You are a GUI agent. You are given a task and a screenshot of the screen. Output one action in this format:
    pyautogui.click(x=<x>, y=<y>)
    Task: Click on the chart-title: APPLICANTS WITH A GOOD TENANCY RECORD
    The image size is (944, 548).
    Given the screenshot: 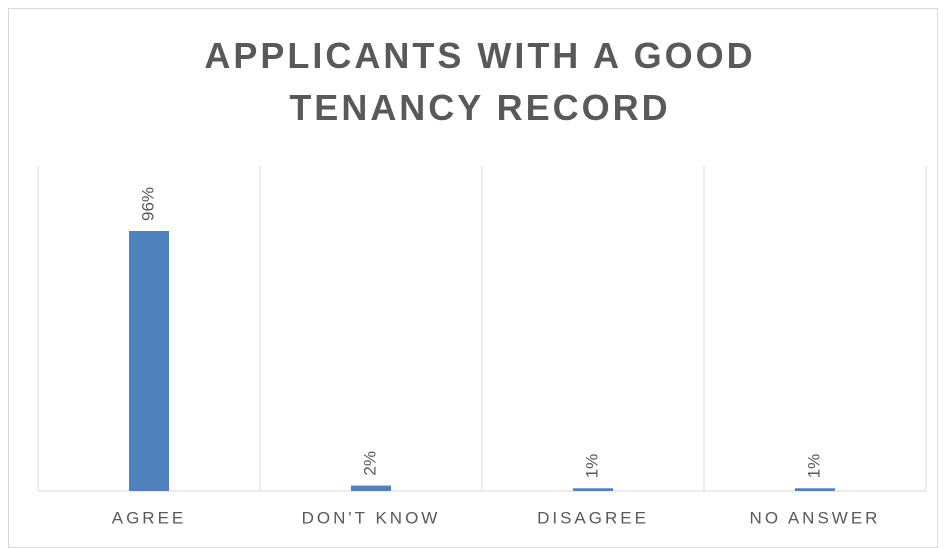 What is the action you would take?
    pyautogui.click(x=480, y=81)
    